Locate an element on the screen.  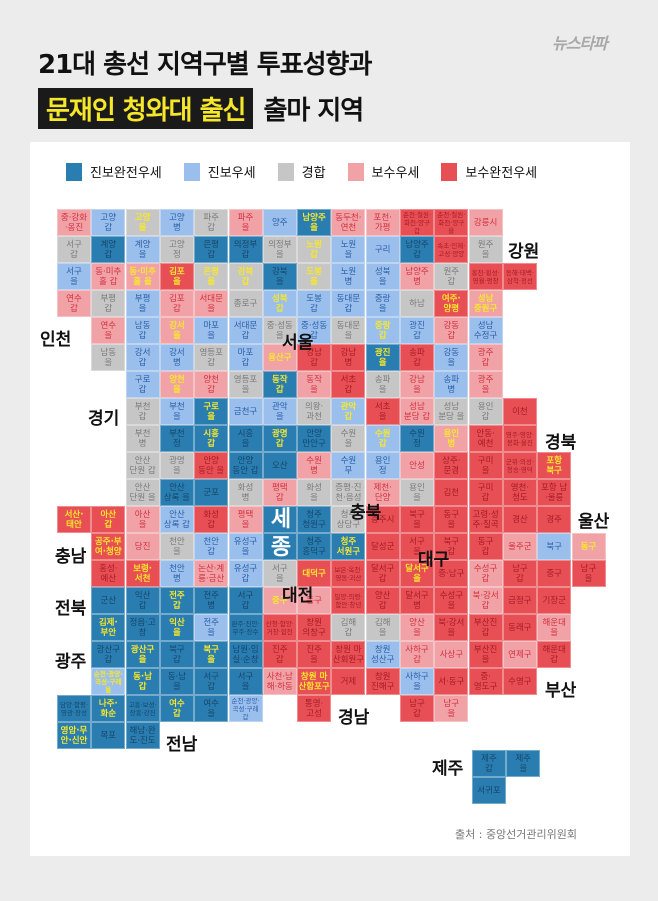
district-cell: 유성구 을 is located at coordinates (245, 546).